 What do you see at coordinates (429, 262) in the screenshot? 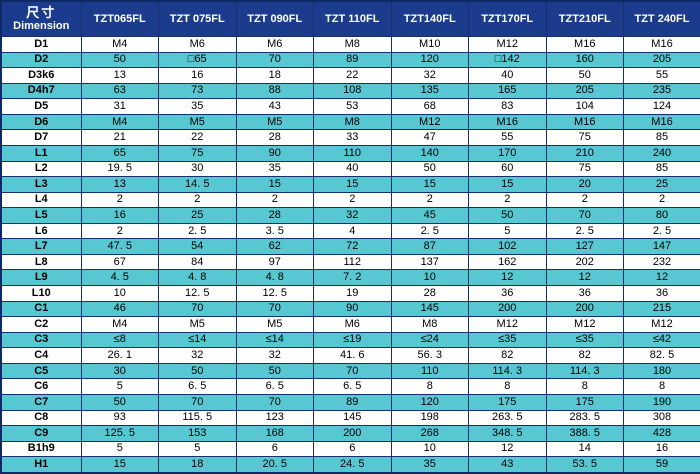
I see `dimension-value-cell: 137` at bounding box center [429, 262].